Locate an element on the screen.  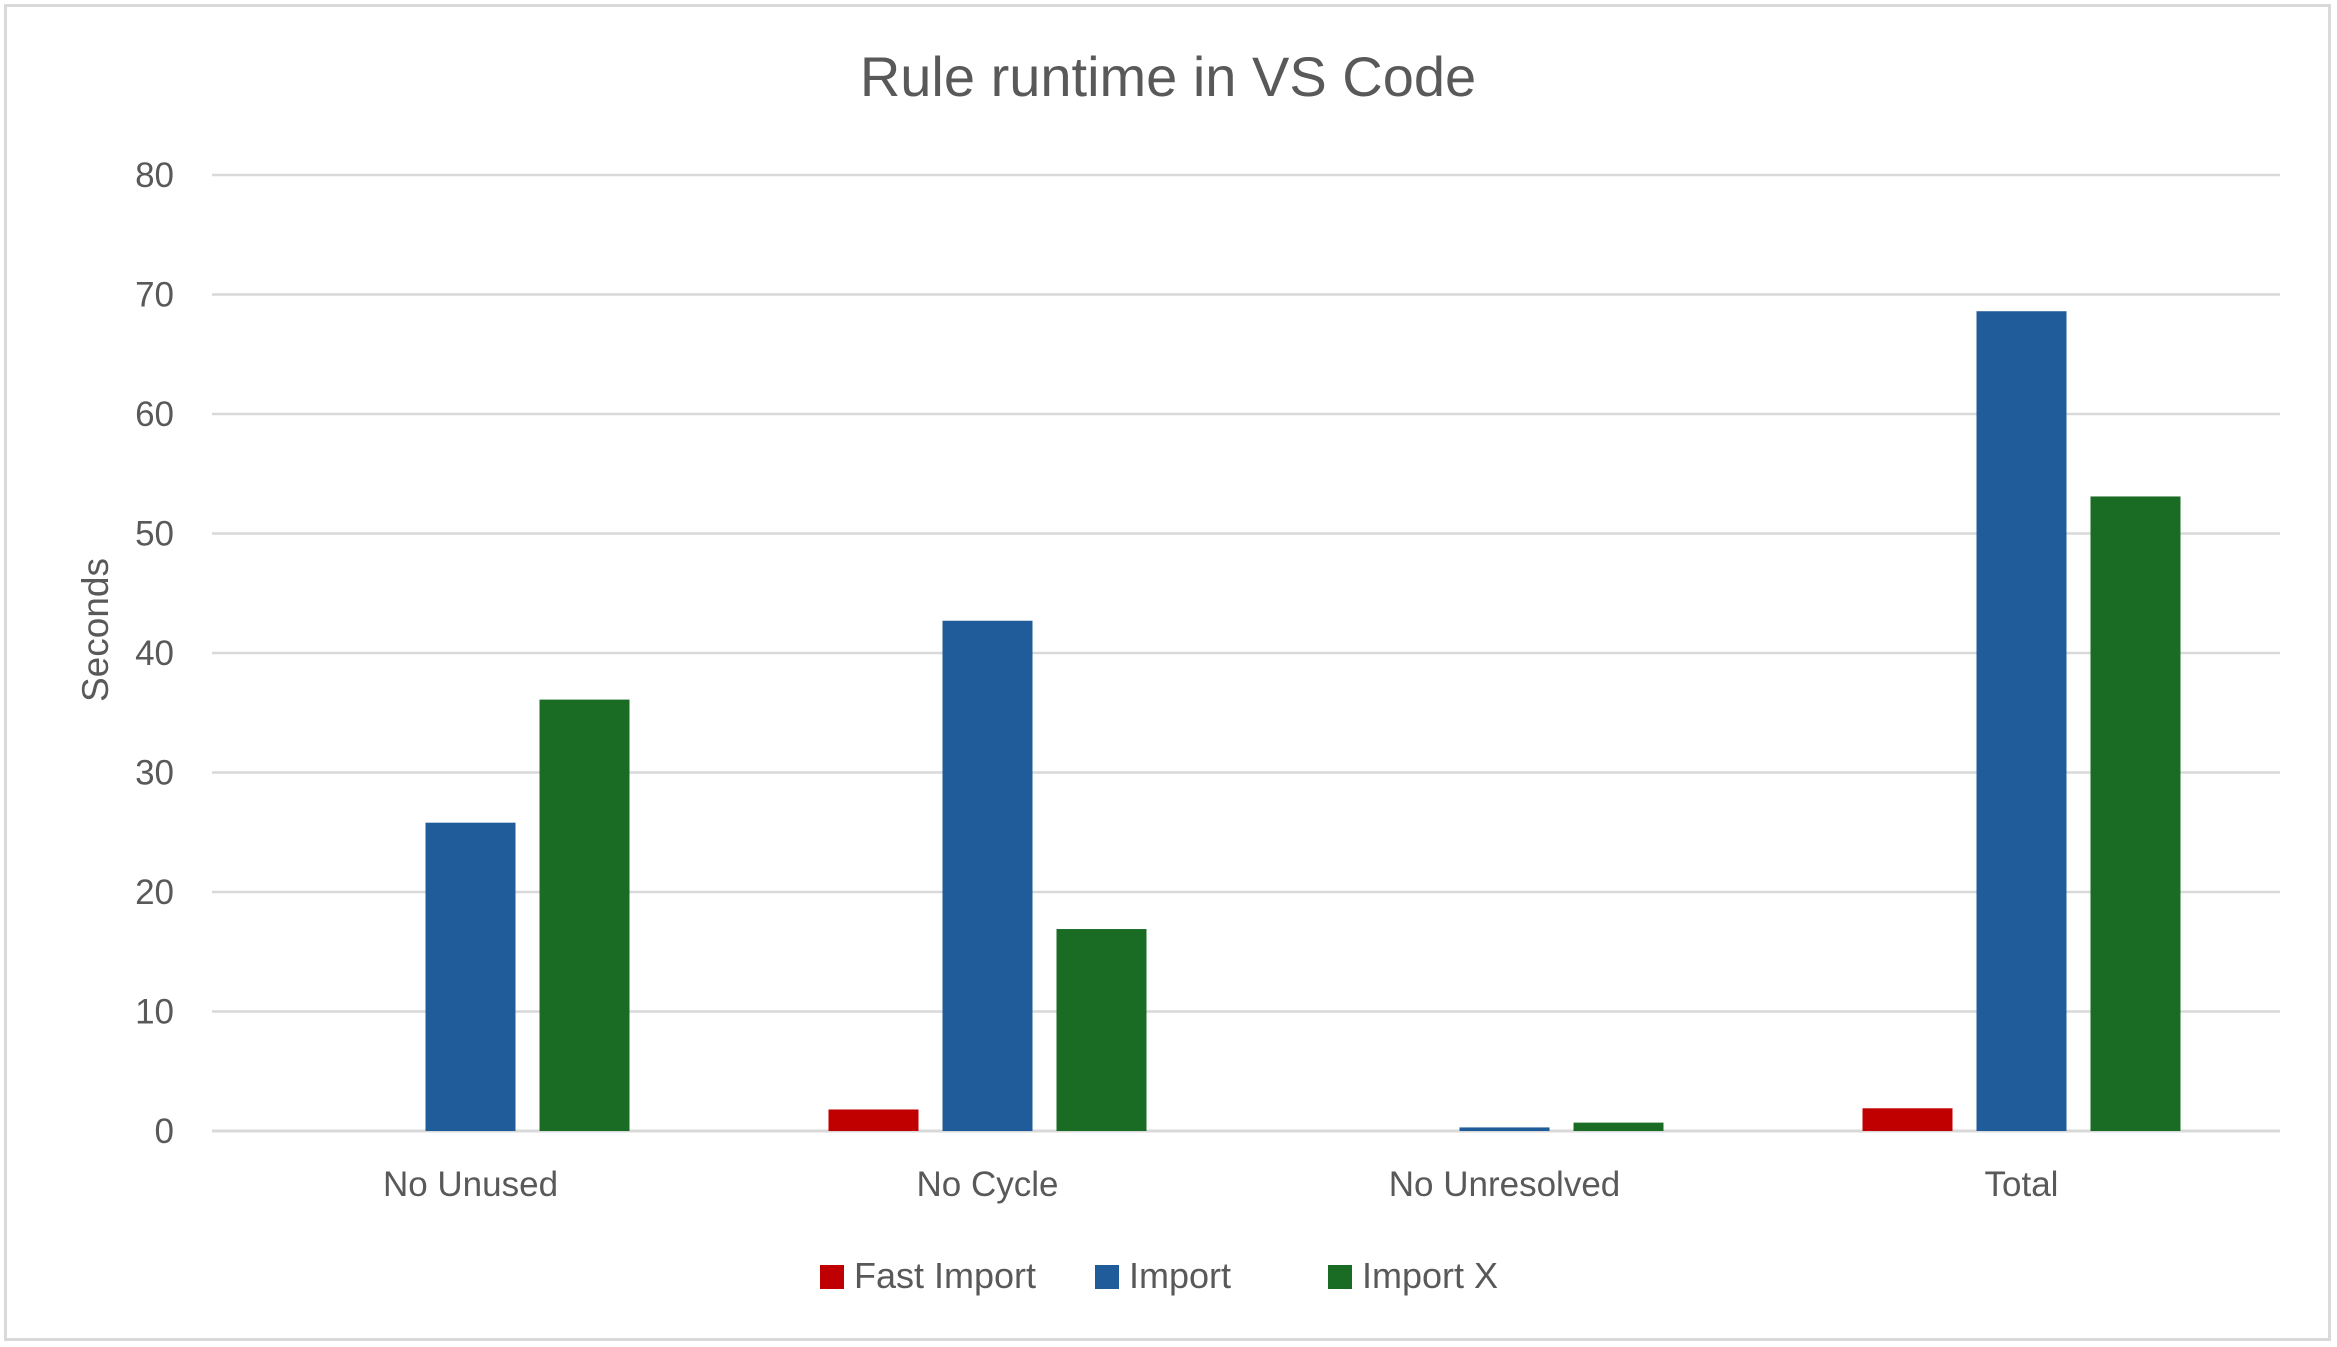
x-tick-label: No Unused is located at coordinates (470, 1184).